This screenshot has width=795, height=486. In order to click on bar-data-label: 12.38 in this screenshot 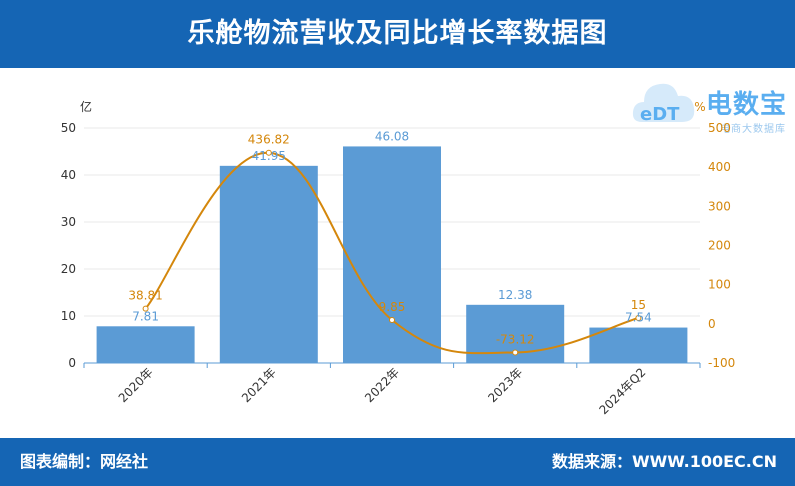, I will do `click(515, 295)`.